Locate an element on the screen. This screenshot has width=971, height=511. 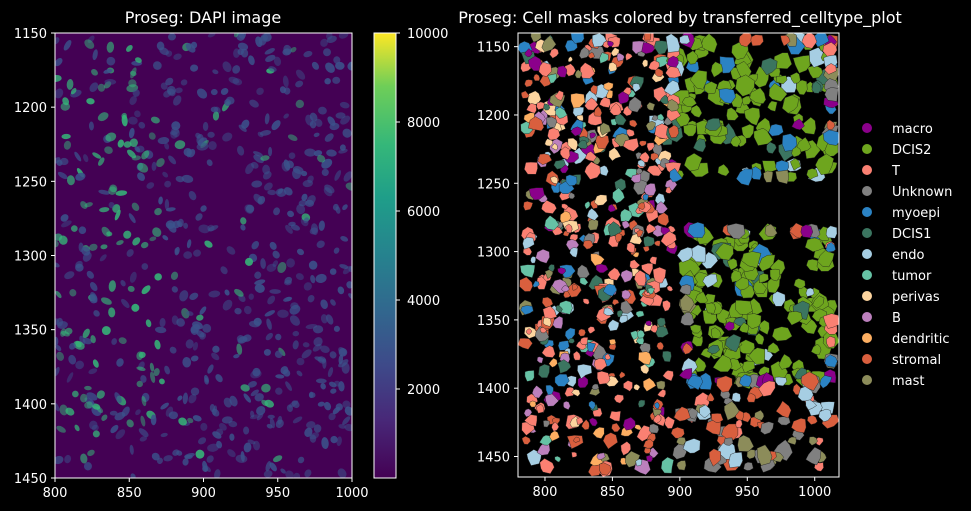
legend-label: macro is located at coordinates (912, 129).